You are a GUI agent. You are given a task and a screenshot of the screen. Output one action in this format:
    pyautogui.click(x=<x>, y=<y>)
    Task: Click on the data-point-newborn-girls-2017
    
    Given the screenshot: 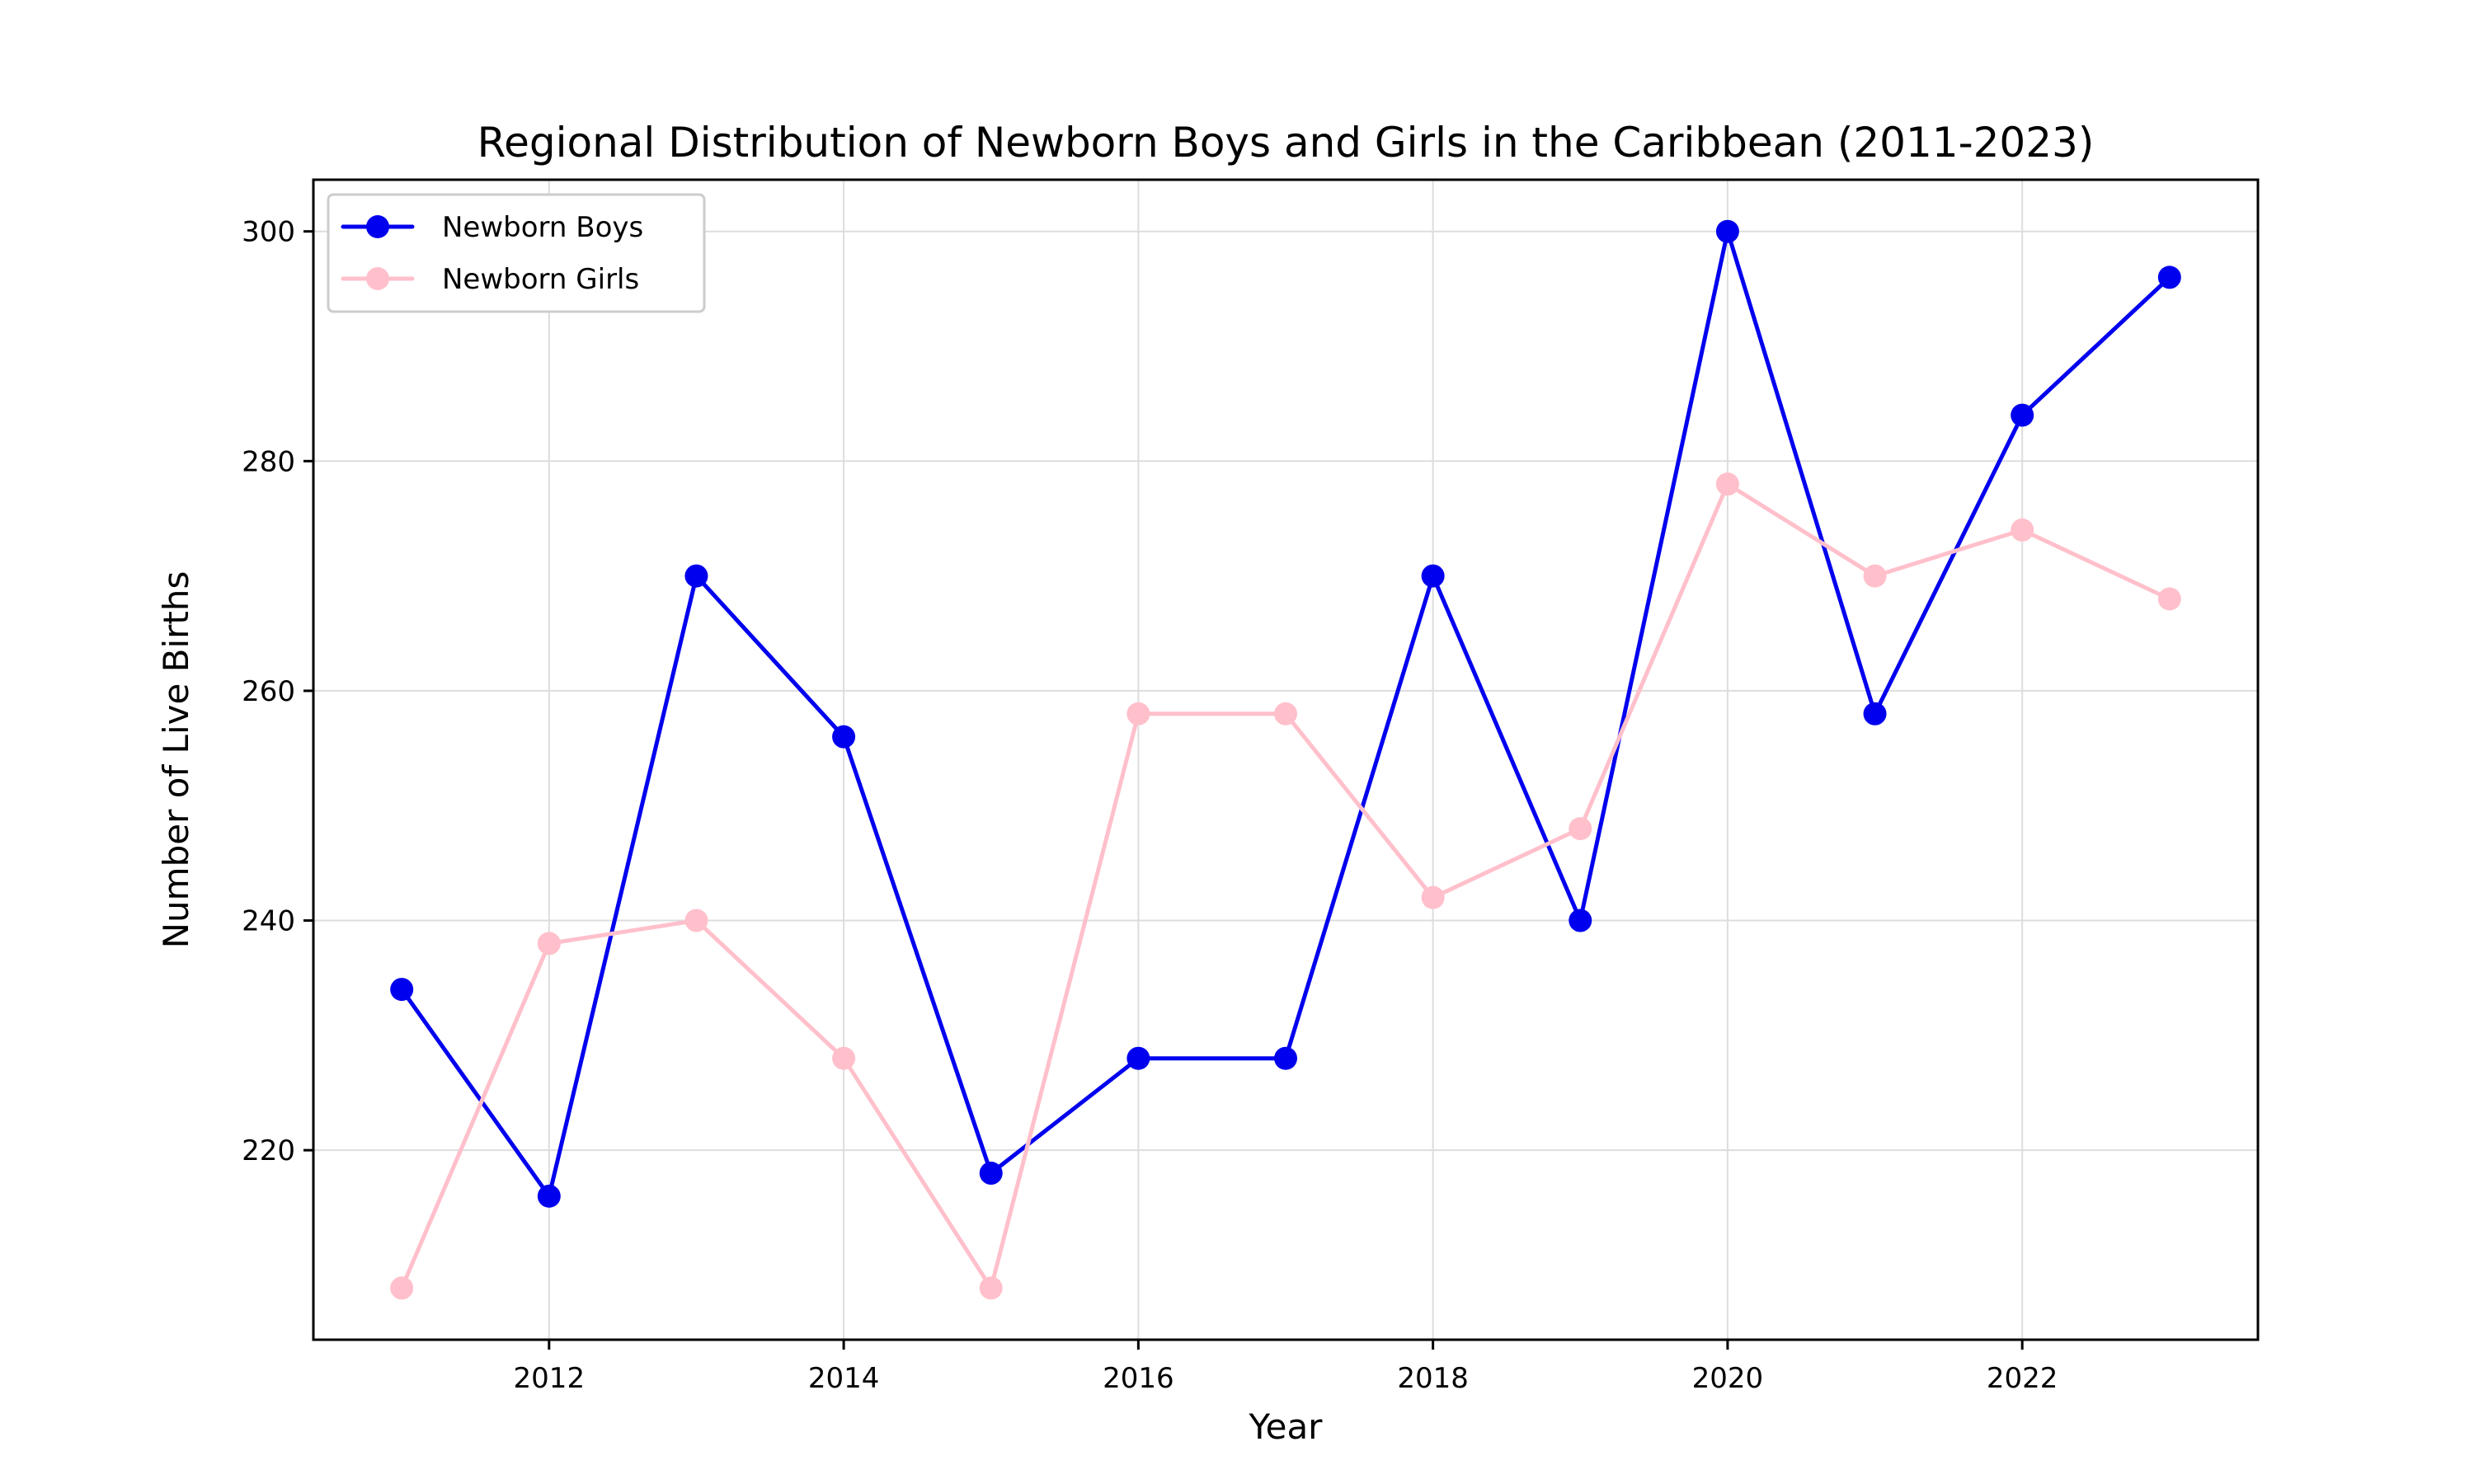 What is the action you would take?
    pyautogui.click(x=1285, y=714)
    